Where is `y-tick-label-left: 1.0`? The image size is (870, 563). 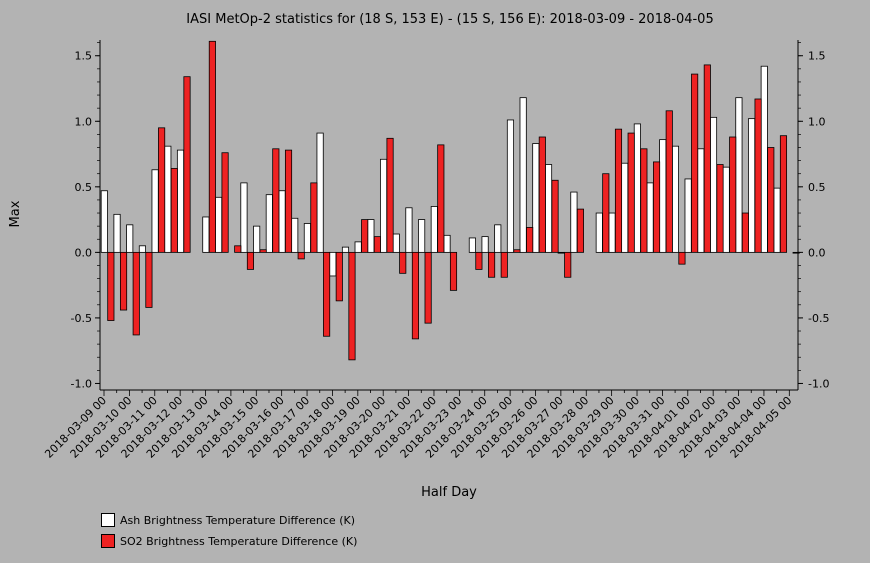
y-tick-label-left: 1.0 is located at coordinates (84, 121).